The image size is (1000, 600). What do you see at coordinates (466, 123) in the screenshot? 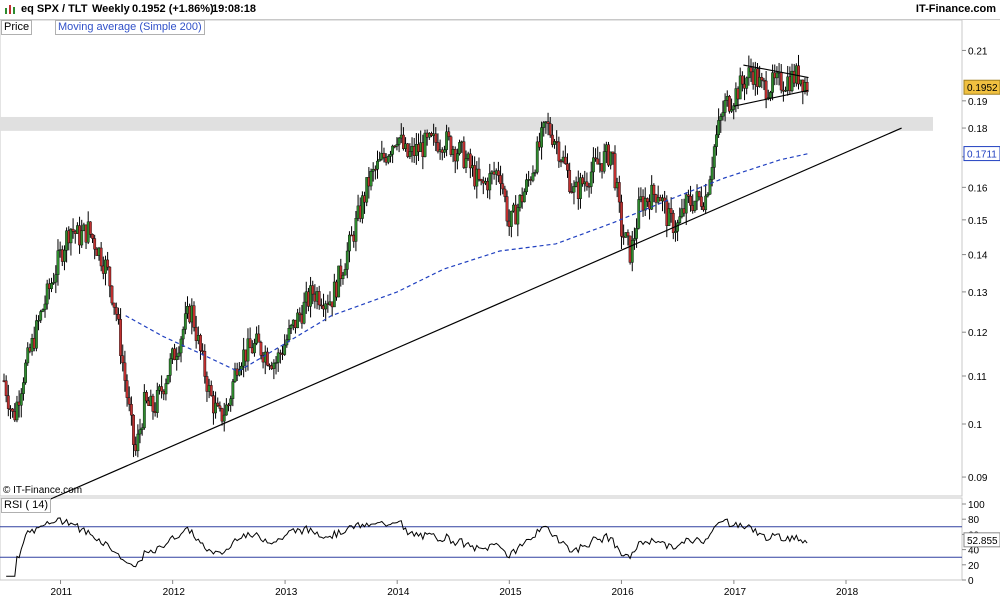
I see `support-band` at bounding box center [466, 123].